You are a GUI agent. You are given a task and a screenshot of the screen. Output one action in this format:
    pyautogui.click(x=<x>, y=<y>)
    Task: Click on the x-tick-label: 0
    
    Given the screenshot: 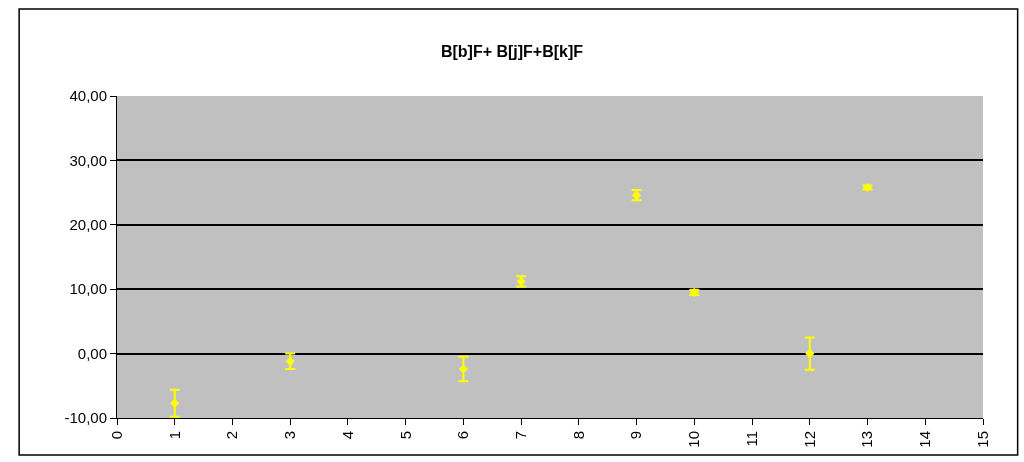 What is the action you would take?
    pyautogui.click(x=116, y=435)
    